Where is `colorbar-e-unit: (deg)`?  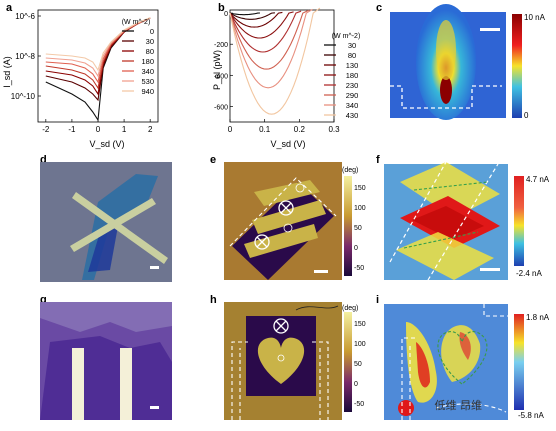 colorbar-e-unit: (deg) is located at coordinates (350, 170).